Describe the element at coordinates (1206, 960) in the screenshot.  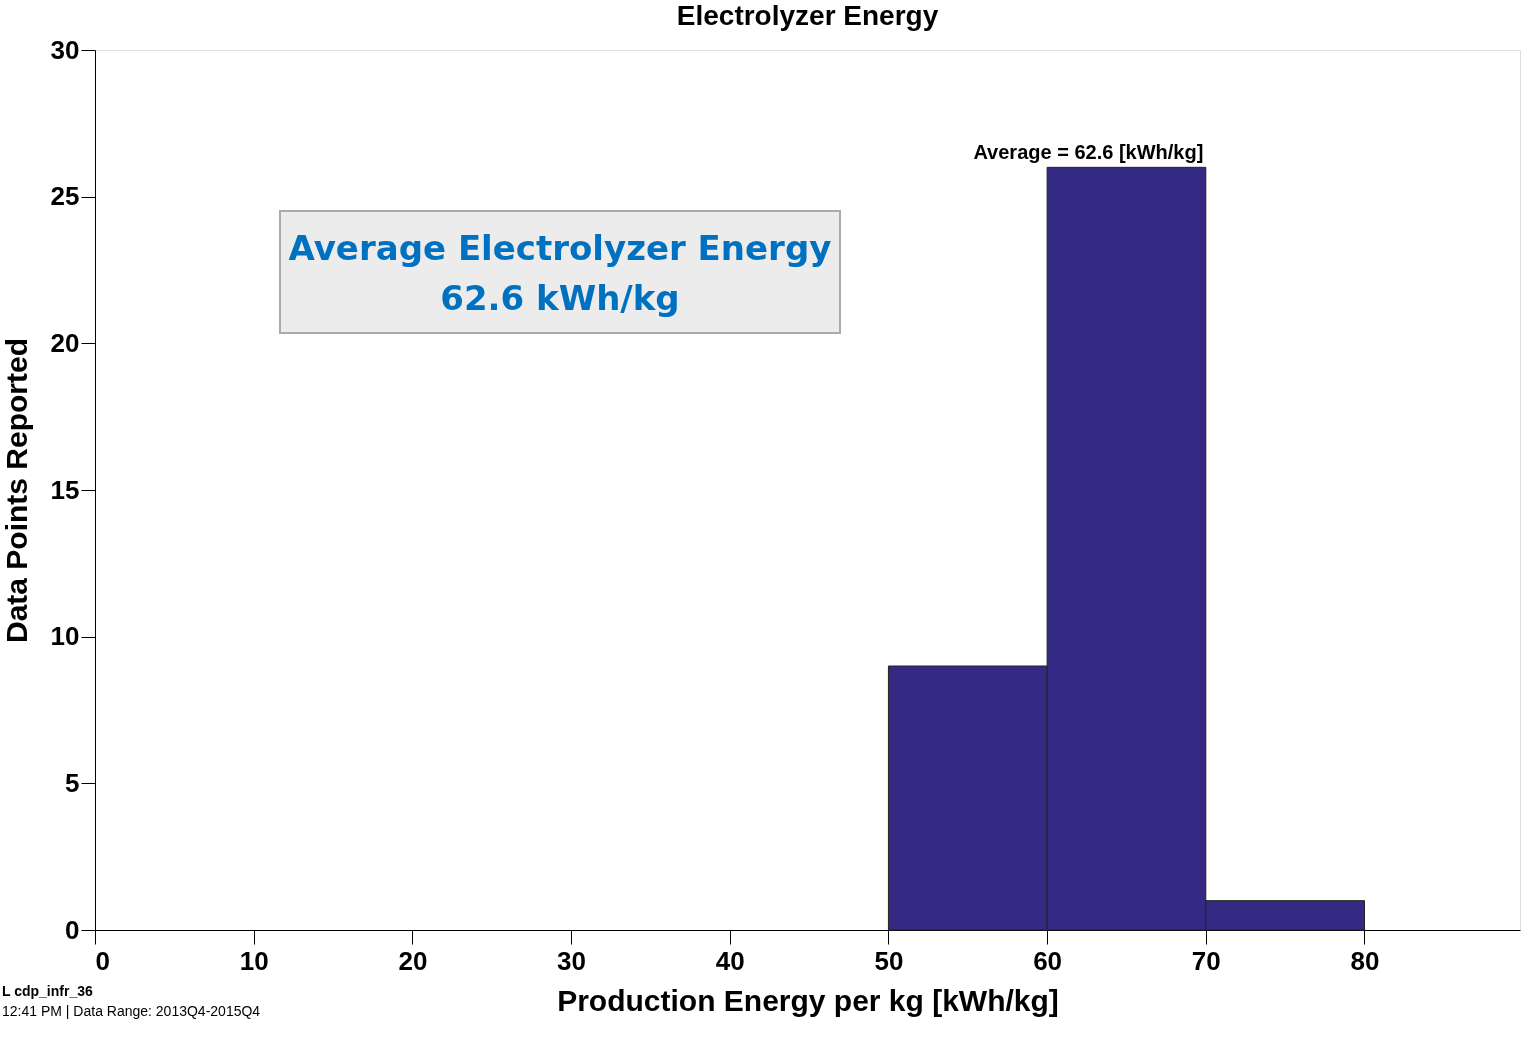
I see `x-tick-label: 70` at that location.